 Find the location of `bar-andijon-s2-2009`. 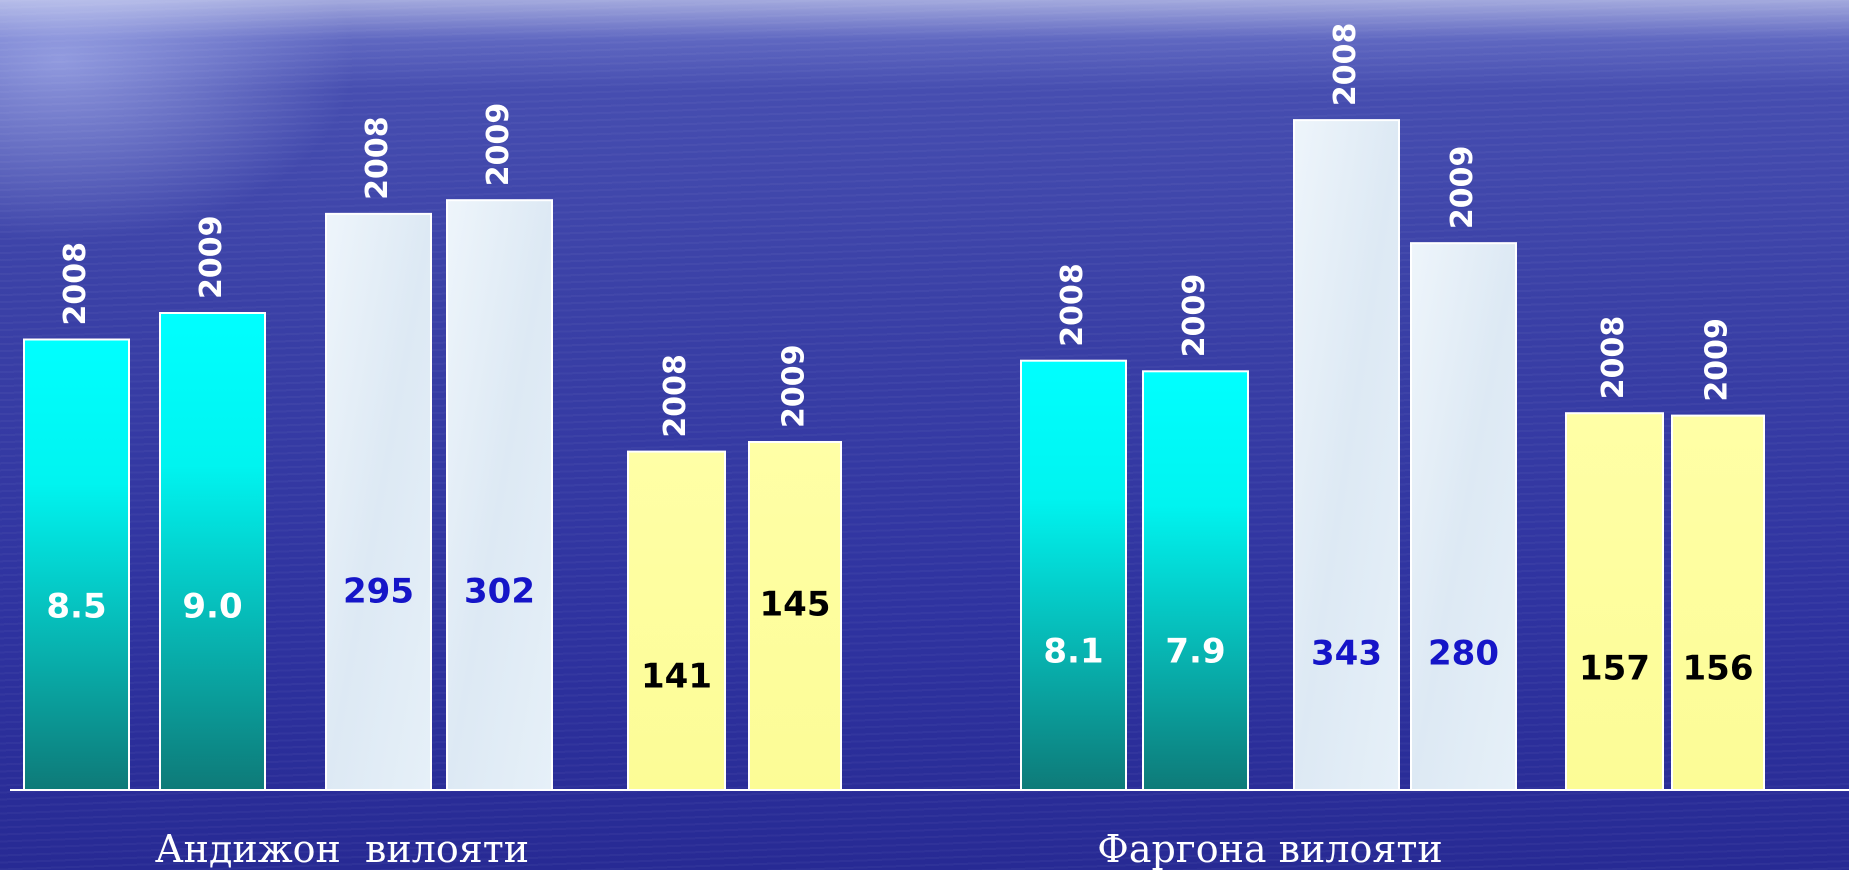

bar-andijon-s2-2009 is located at coordinates (499, 495).